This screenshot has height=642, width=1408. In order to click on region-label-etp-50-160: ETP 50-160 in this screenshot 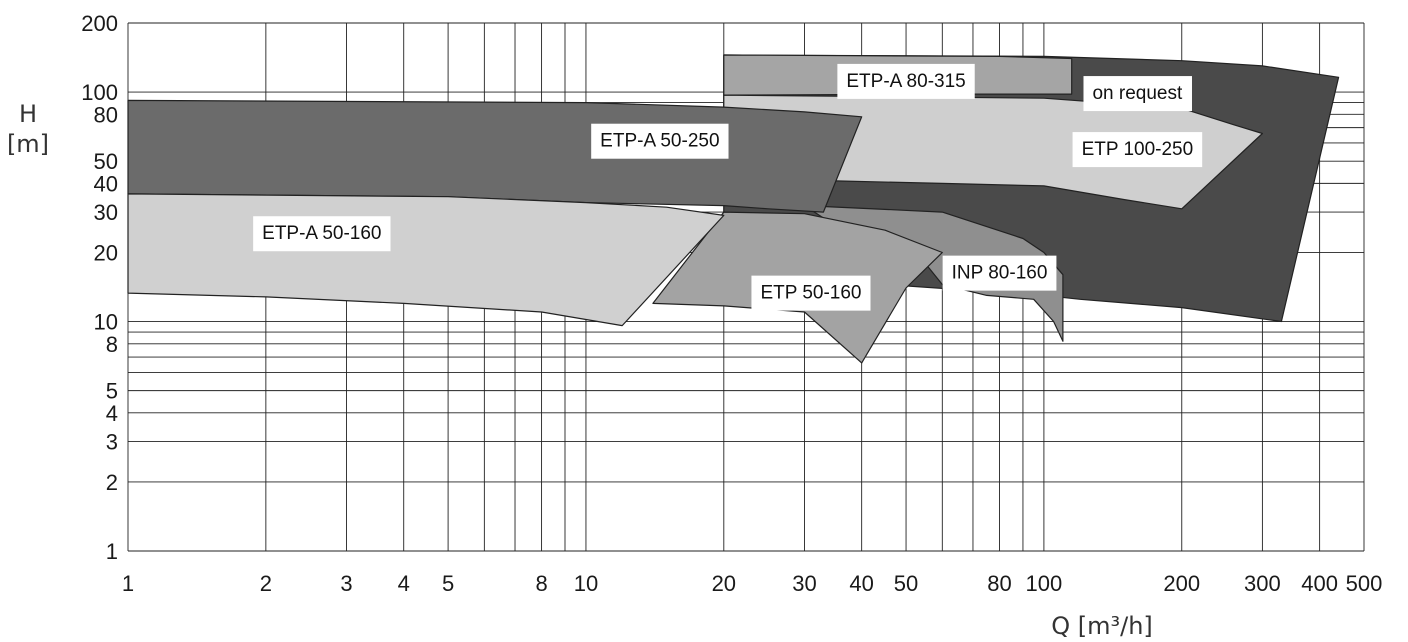, I will do `click(811, 293)`.